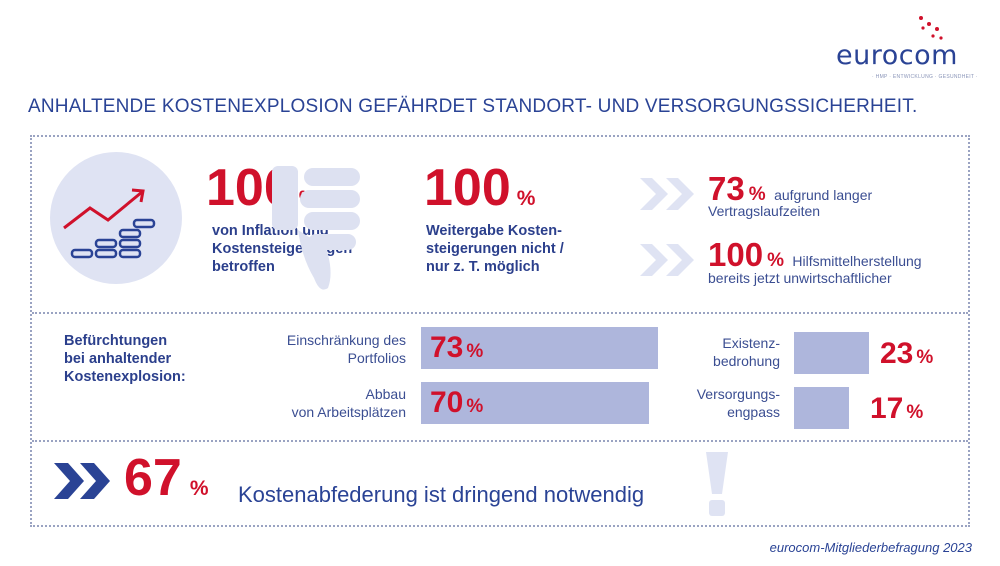  Describe the element at coordinates (385, 394) in the screenshot. I see `fear-label-line1: Abbau` at that location.